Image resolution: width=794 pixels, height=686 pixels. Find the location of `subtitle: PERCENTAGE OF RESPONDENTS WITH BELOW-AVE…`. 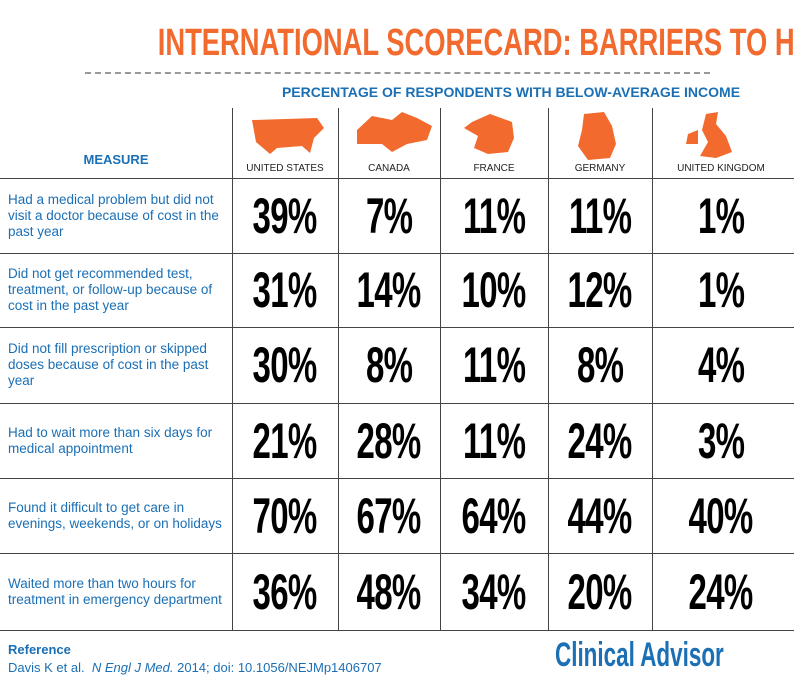

subtitle: PERCENTAGE OF RESPONDENTS WITH BELOW-AVE… is located at coordinates (511, 92).